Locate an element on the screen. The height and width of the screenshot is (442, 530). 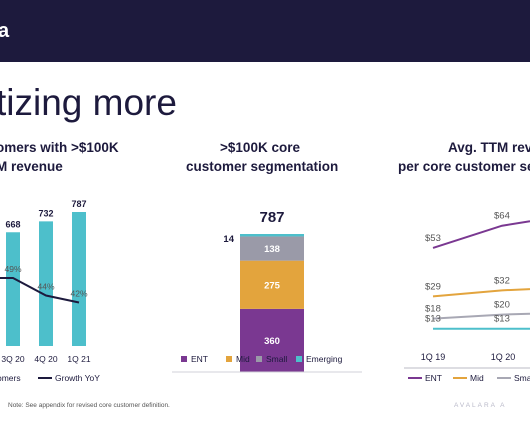
x-tick-label: 1Q 19 is located at coordinates (433, 357).